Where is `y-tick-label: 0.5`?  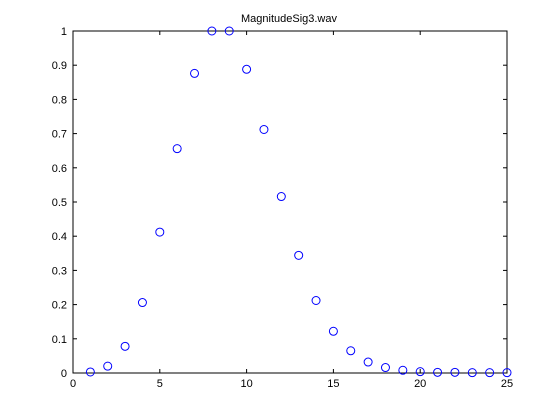 y-tick-label: 0.5 is located at coordinates (59, 203).